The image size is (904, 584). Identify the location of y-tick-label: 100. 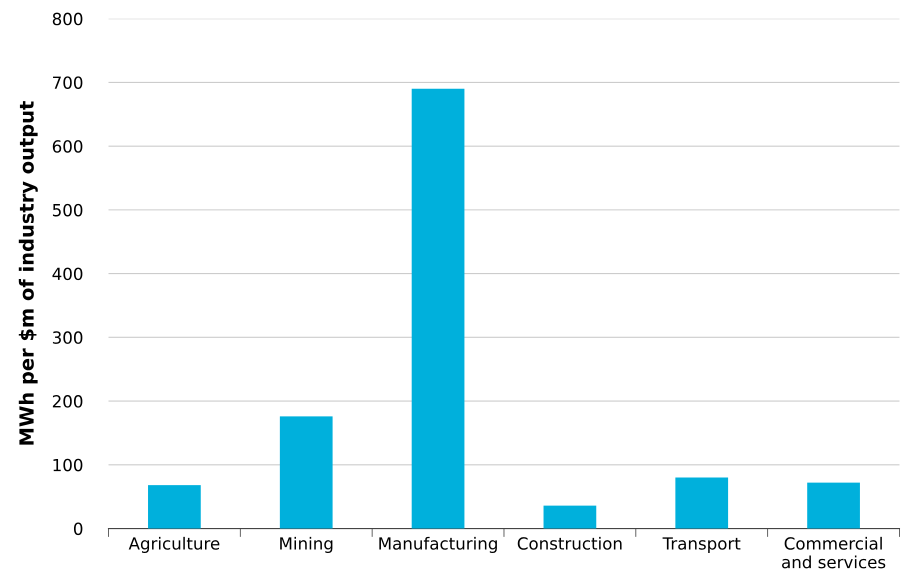
(68, 465).